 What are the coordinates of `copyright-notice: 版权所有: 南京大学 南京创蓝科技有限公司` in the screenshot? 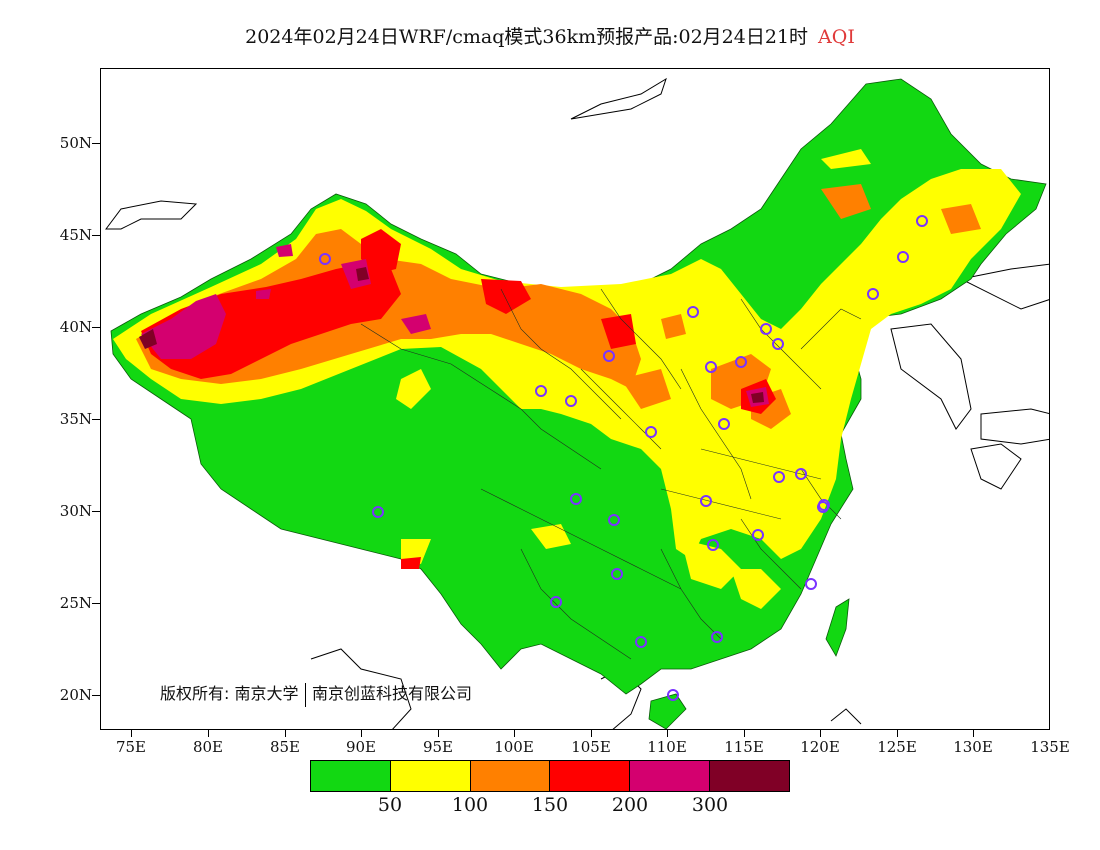 It's located at (316, 693).